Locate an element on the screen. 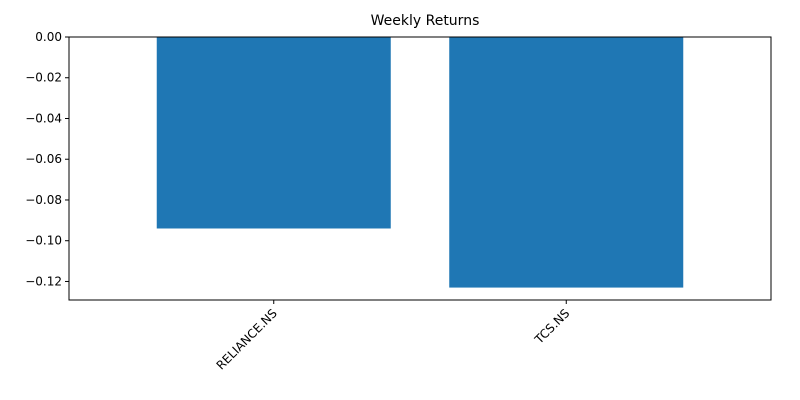  chart-title: Weekly Returns is located at coordinates (425, 21).